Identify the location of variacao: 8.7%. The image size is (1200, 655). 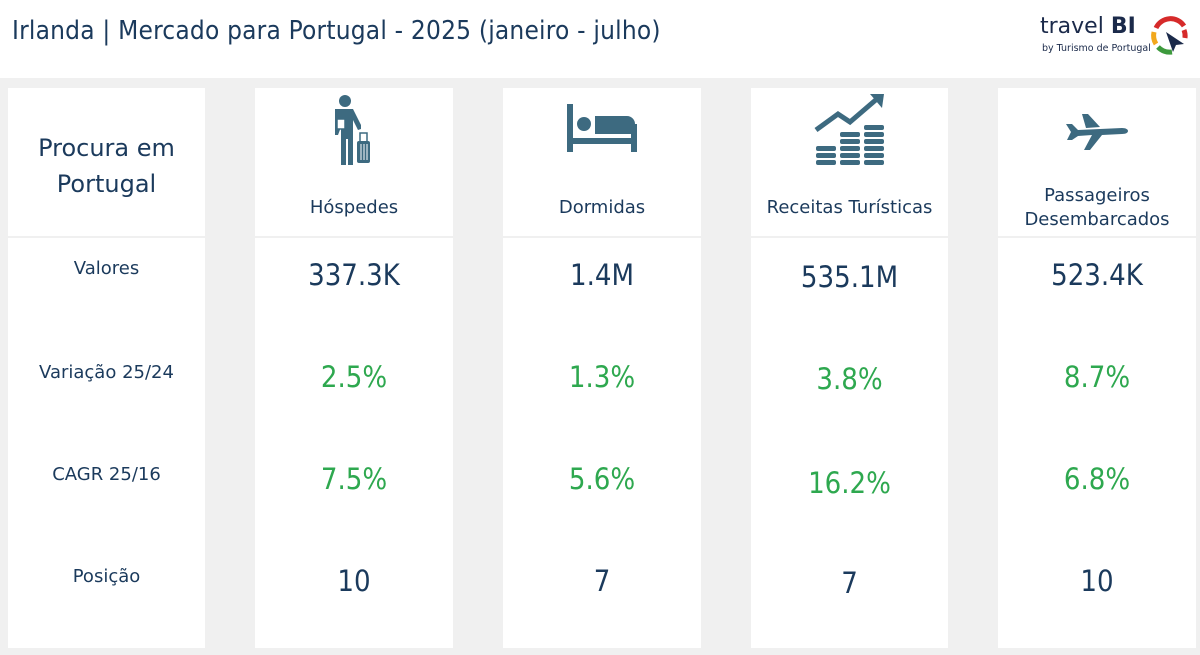
(1097, 377).